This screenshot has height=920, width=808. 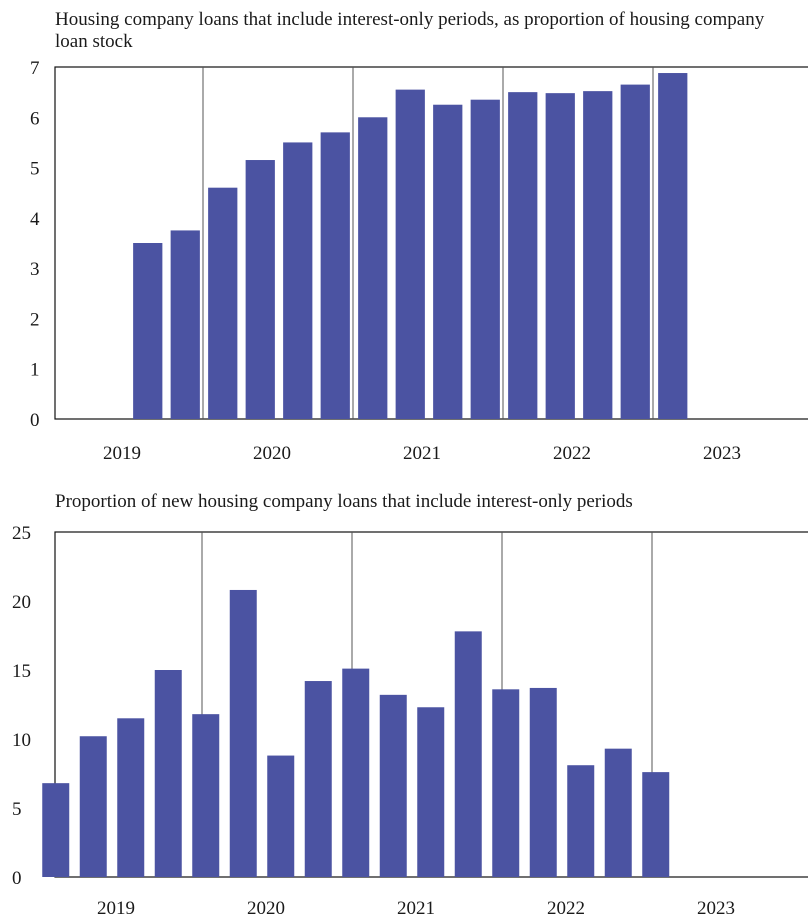 I want to click on y-tick-label: 25, so click(x=21, y=533).